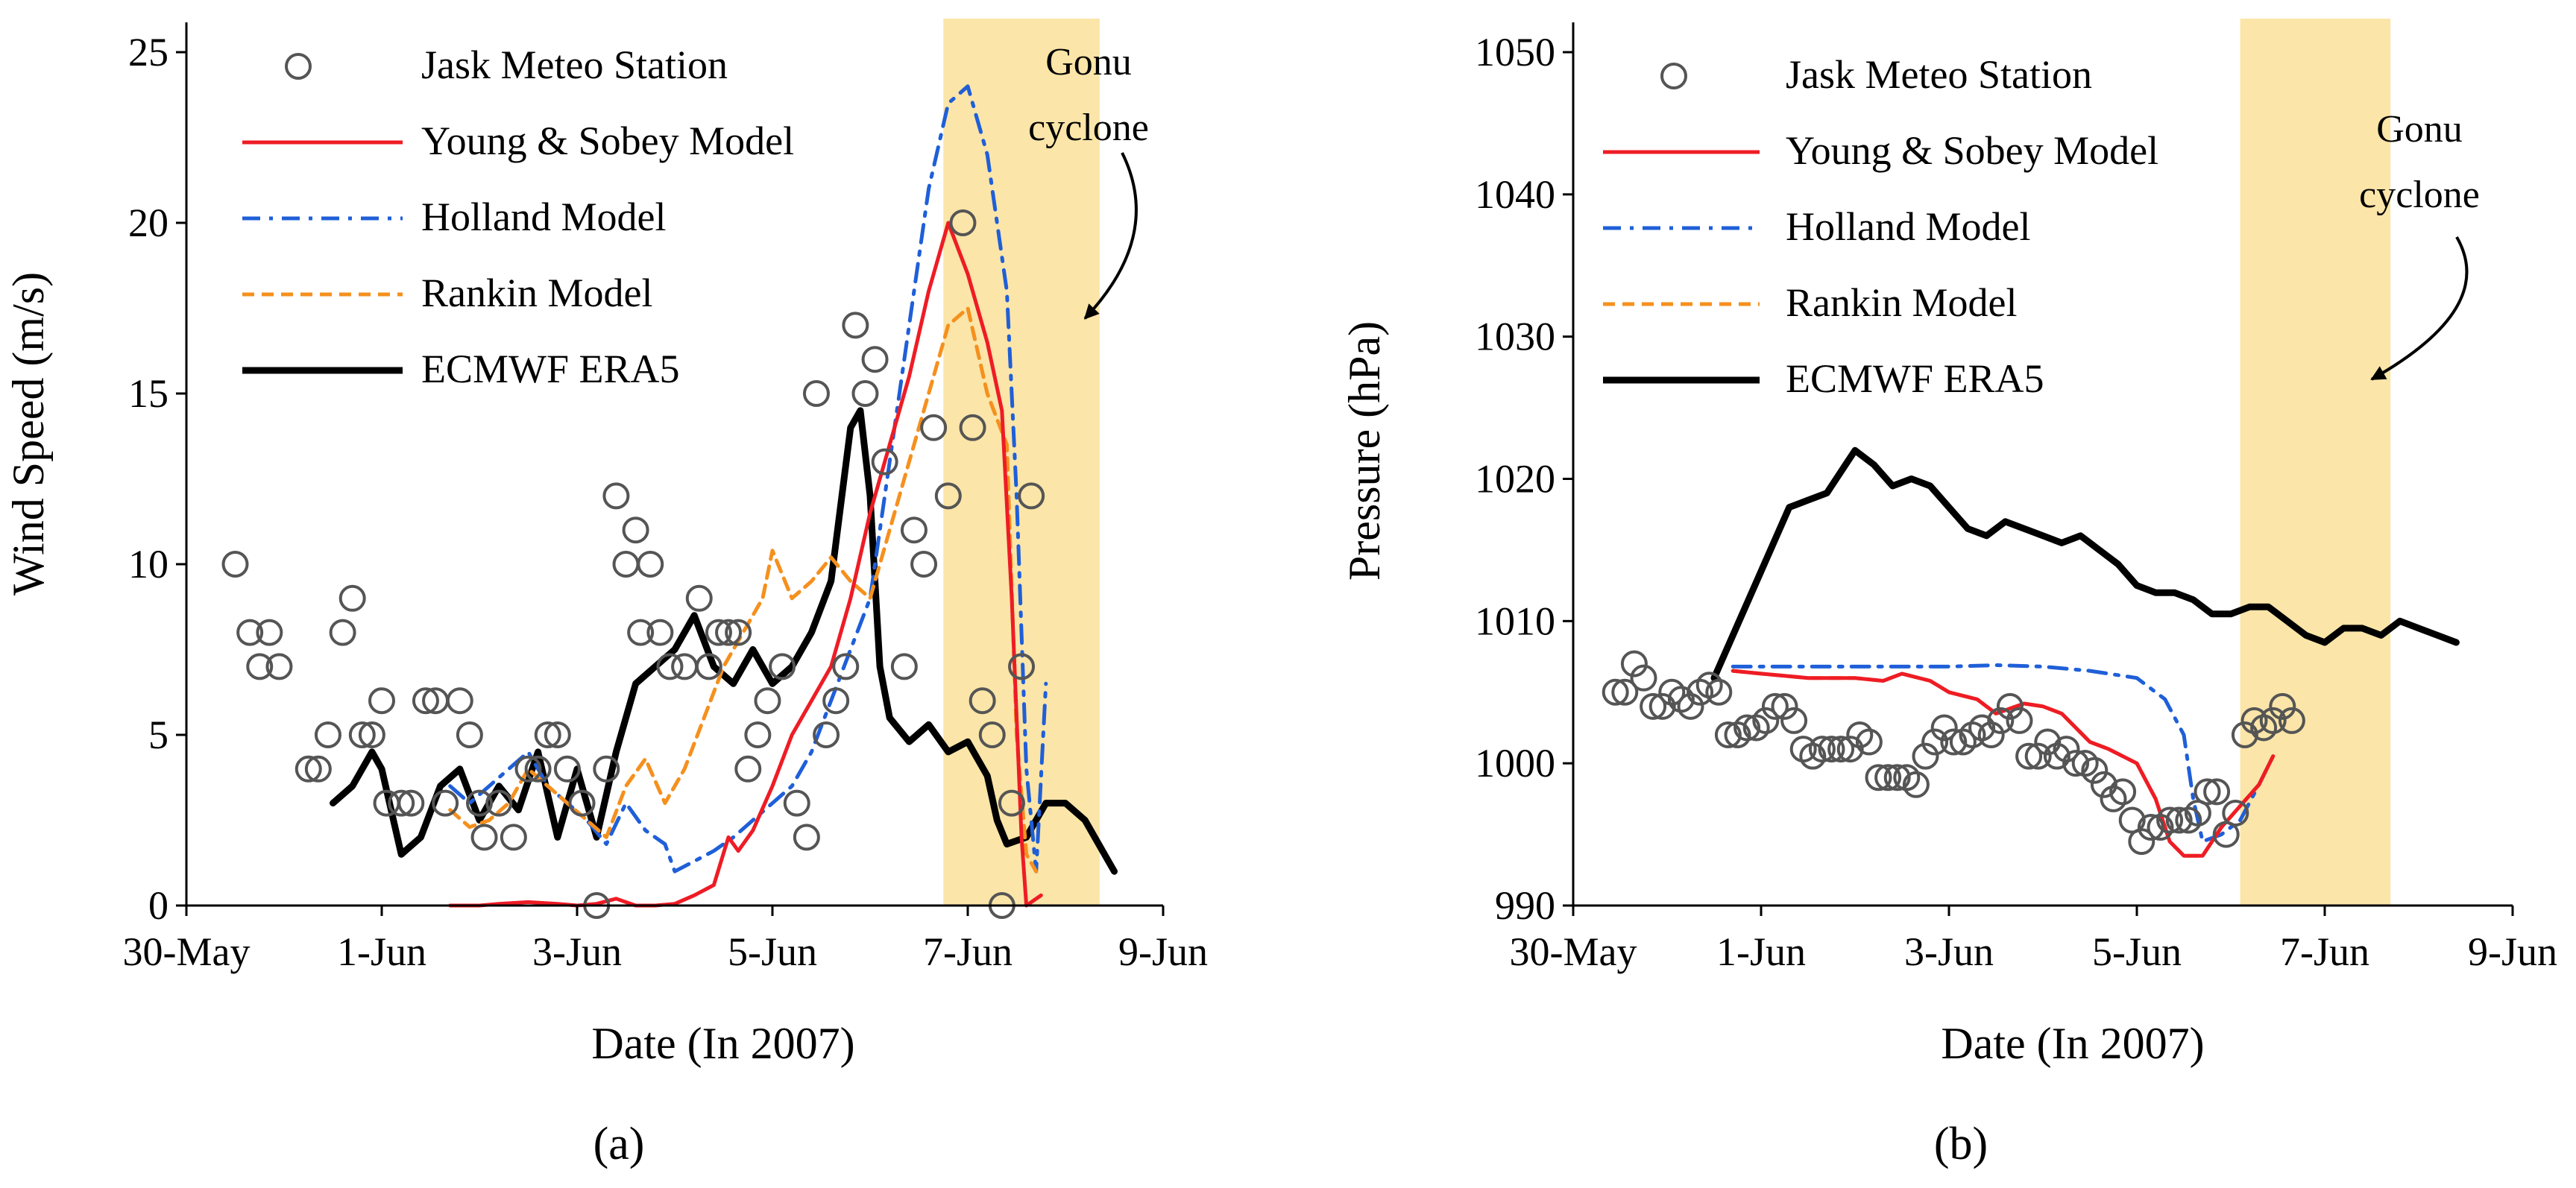 The width and height of the screenshot is (2576, 1188). What do you see at coordinates (1902, 302) in the screenshot?
I see `legend-label: Rankin Model` at bounding box center [1902, 302].